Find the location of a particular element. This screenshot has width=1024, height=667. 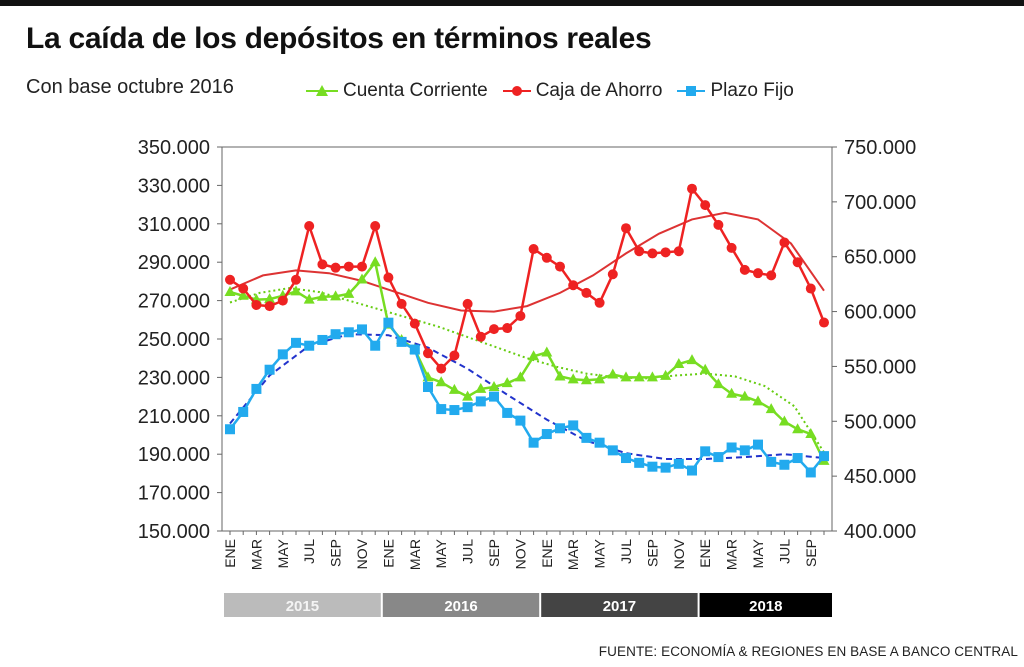

legend-item-cuenta-corriente: Cuenta Corriente is located at coordinates (396, 91).